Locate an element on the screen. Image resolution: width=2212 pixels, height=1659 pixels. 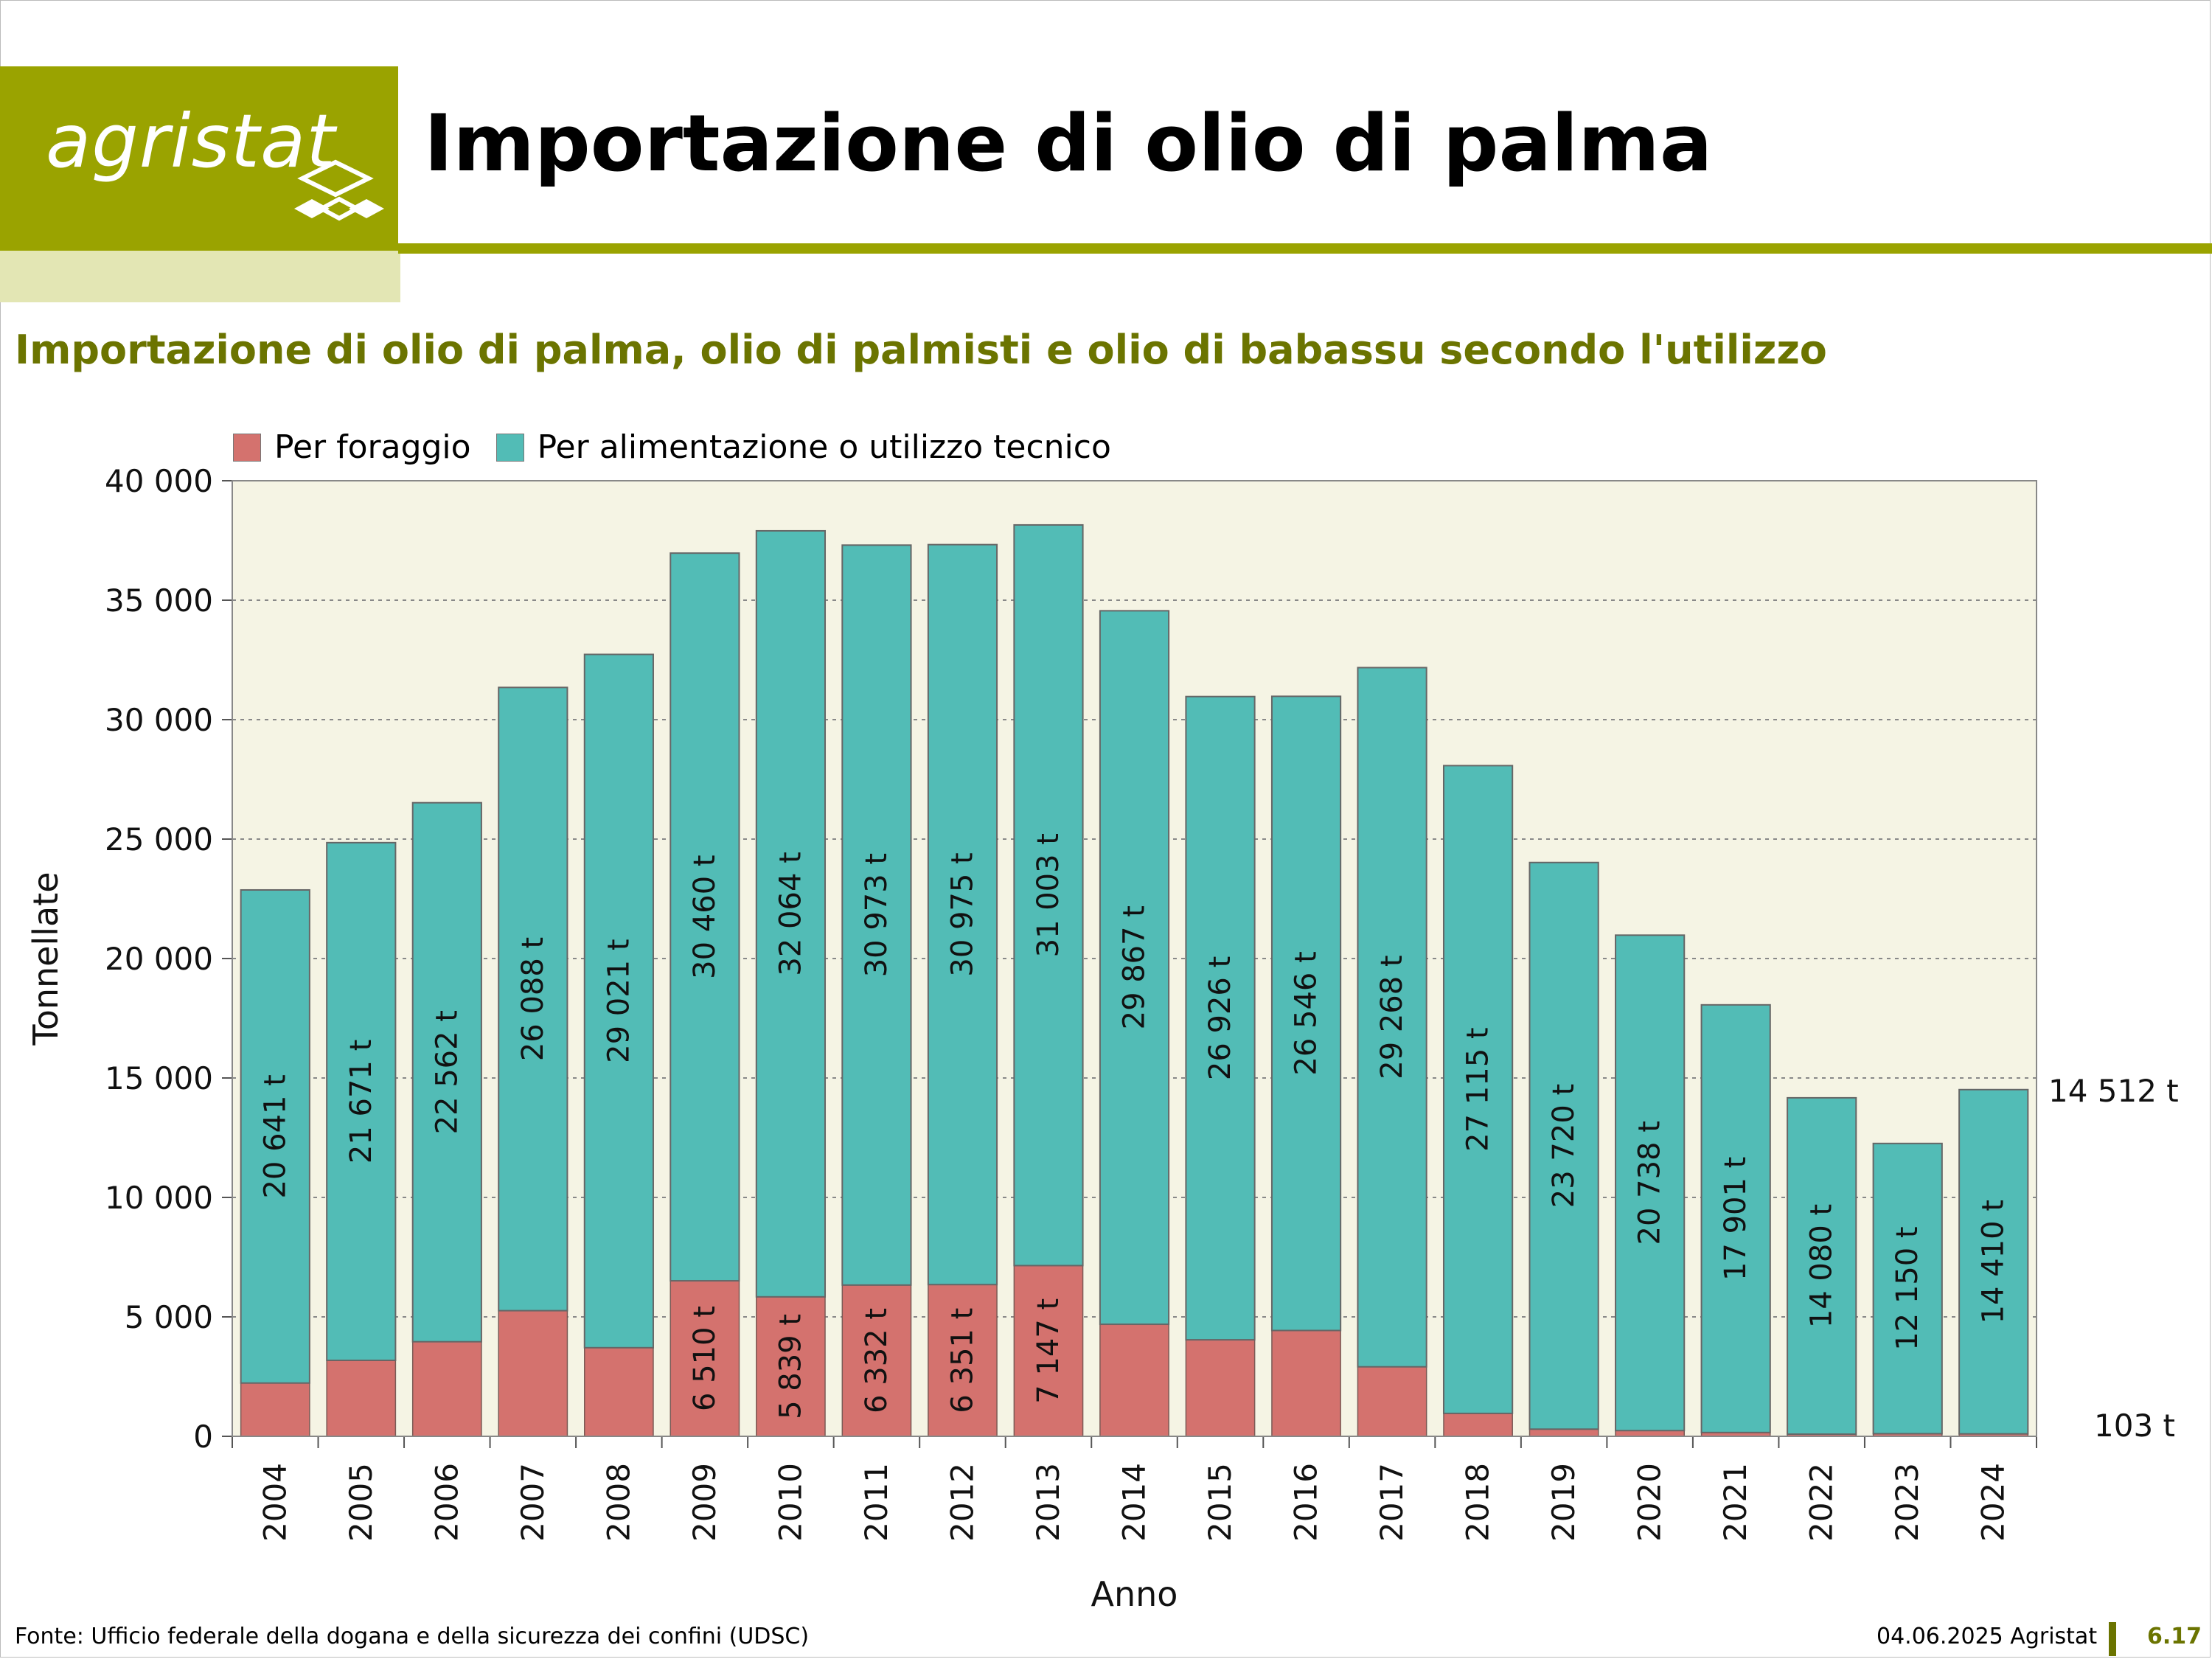
bar-foraggio-2016 is located at coordinates (1306, 1383).